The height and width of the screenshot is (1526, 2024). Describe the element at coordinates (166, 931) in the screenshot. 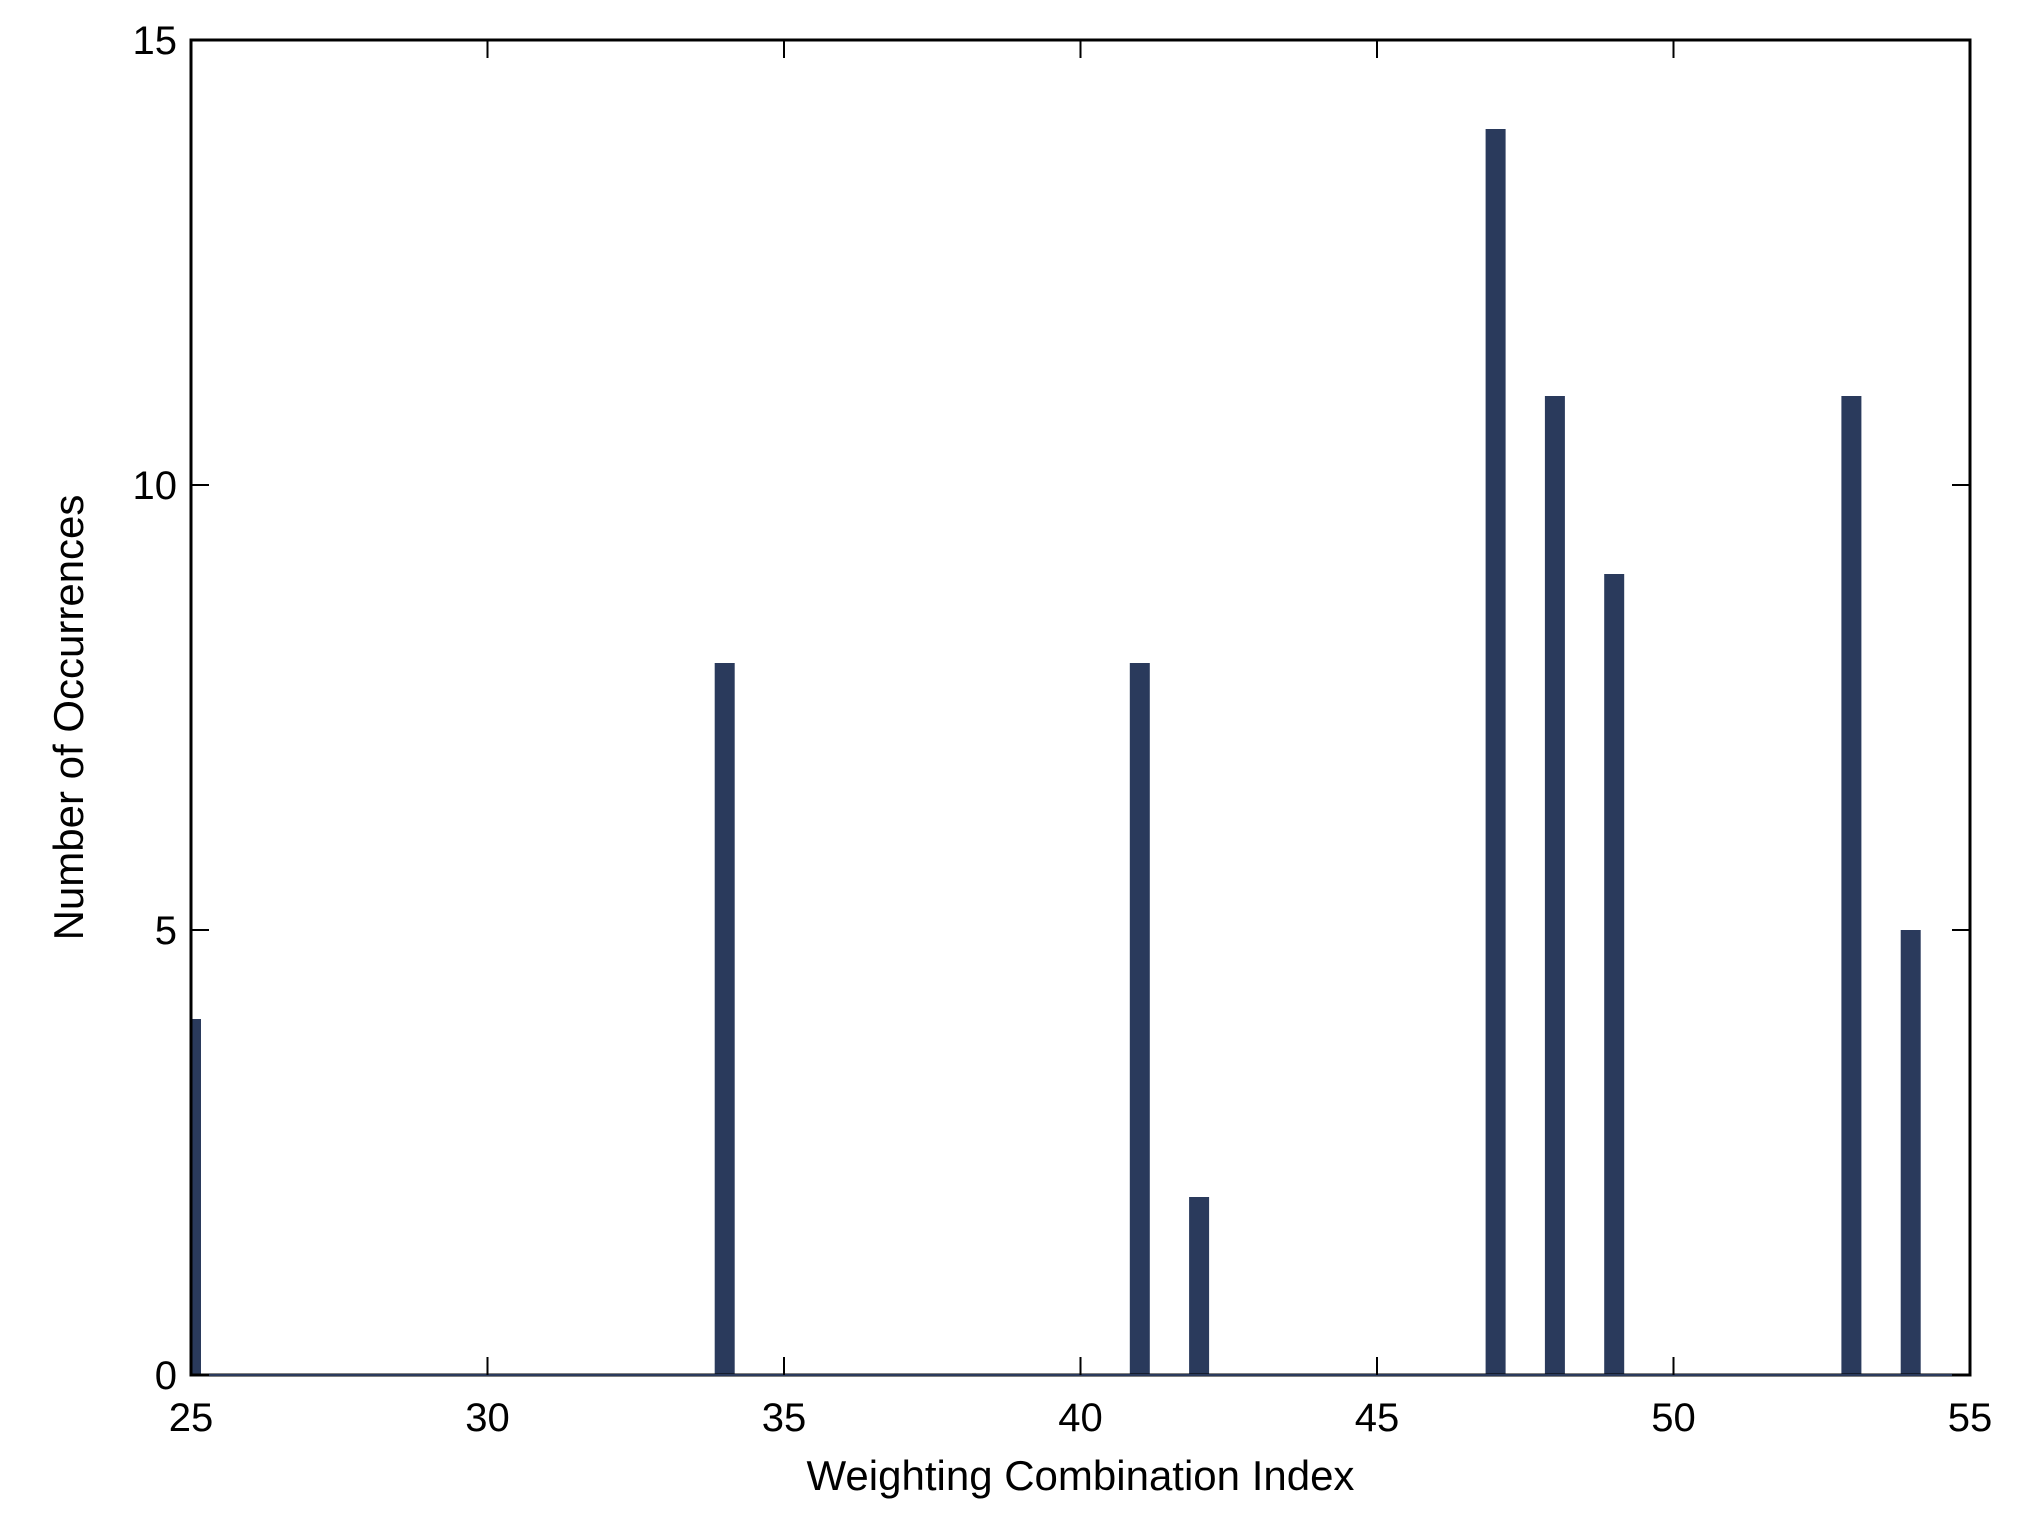

I see `y-tick-label-5: 5` at that location.